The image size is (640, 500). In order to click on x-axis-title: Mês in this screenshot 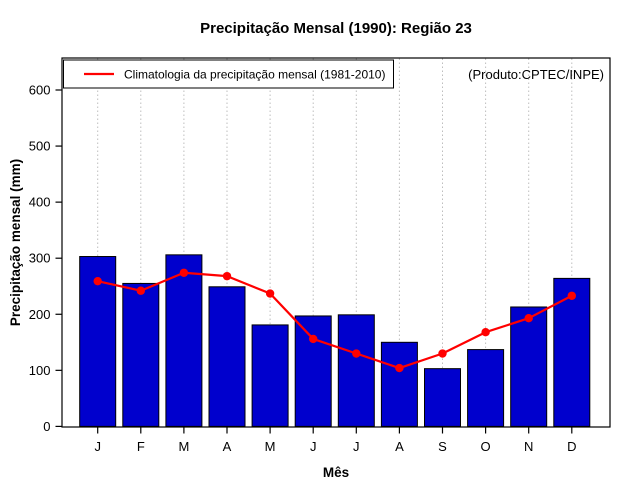, I will do `click(336, 472)`.